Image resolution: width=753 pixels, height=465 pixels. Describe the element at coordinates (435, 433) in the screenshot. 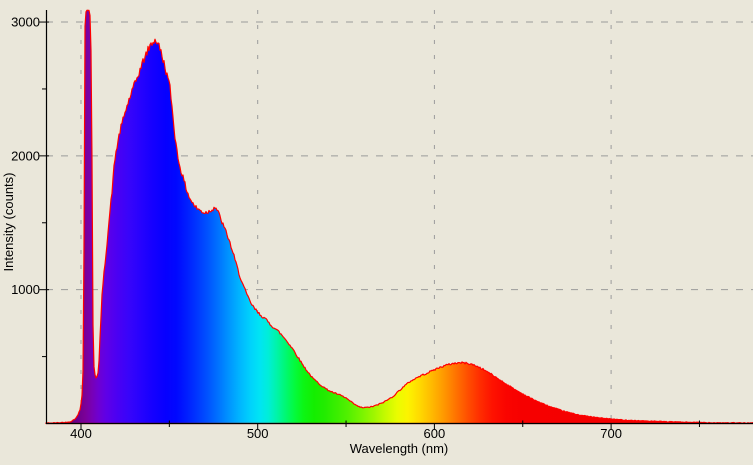

I see `x-tick-label-600: 600` at that location.